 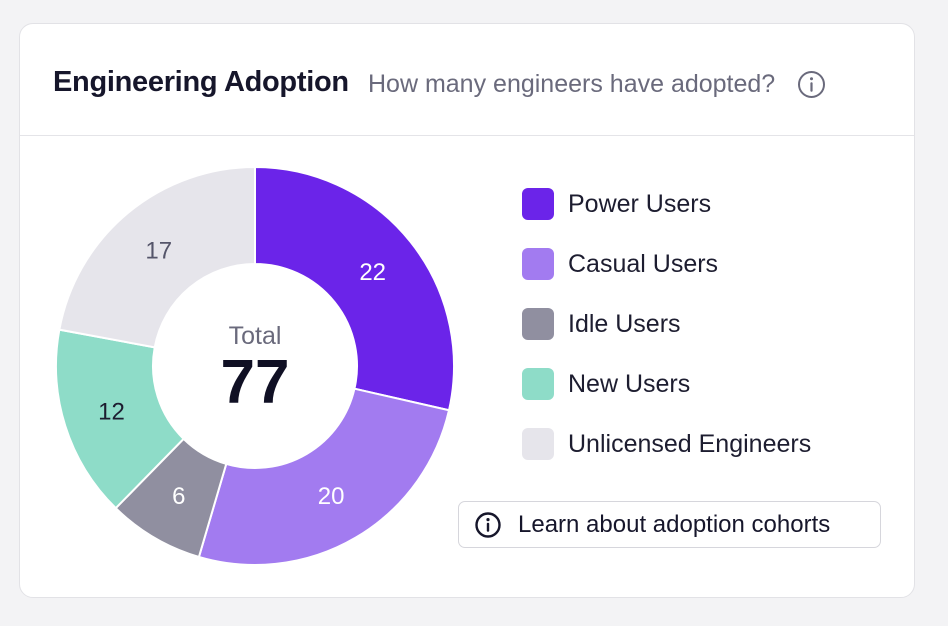 I want to click on donut-slice-unlicensed-engineers, so click(x=157, y=257).